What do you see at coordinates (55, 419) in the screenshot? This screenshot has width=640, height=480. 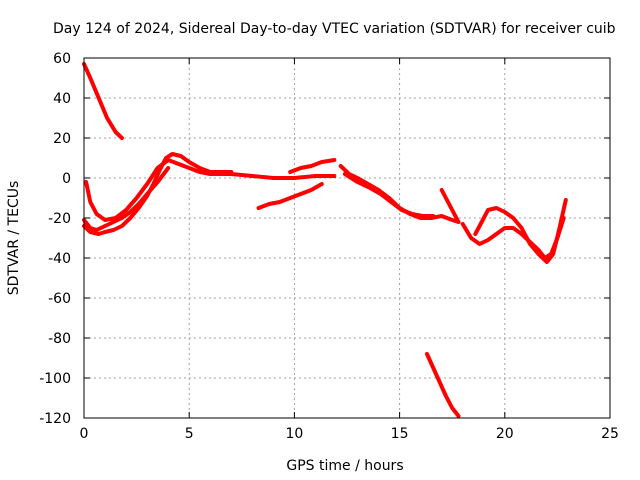 I see `y-tick-label: -120` at bounding box center [55, 419].